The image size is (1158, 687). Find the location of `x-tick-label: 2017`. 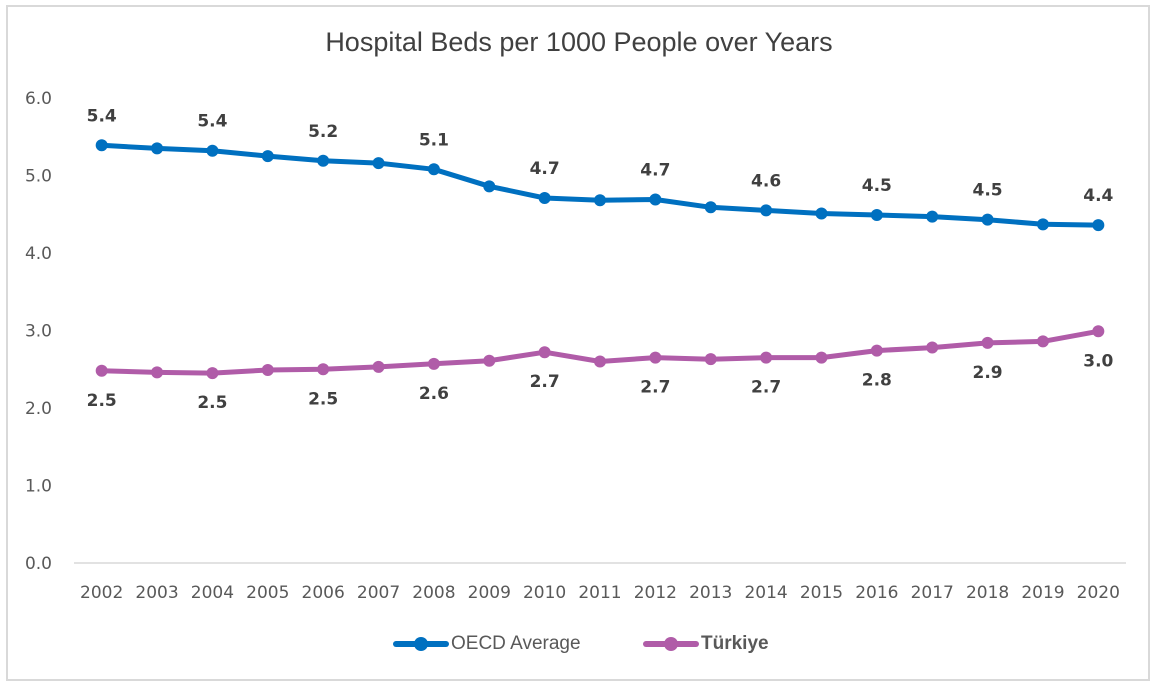

x-tick-label: 2017 is located at coordinates (932, 593).